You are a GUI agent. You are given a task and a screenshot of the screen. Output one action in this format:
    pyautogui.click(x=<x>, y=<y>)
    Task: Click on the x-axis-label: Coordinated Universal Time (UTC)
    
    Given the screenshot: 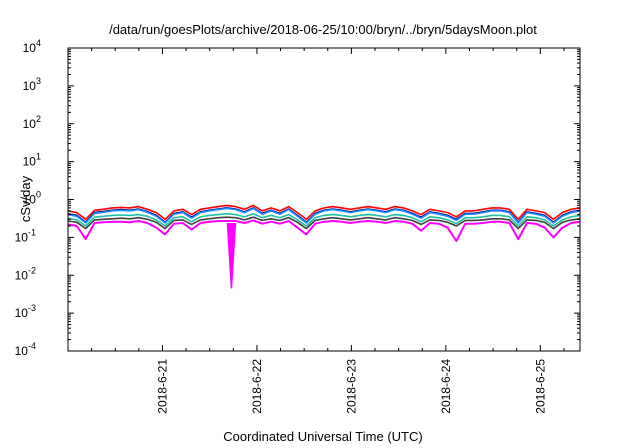 What is the action you would take?
    pyautogui.click(x=322, y=436)
    